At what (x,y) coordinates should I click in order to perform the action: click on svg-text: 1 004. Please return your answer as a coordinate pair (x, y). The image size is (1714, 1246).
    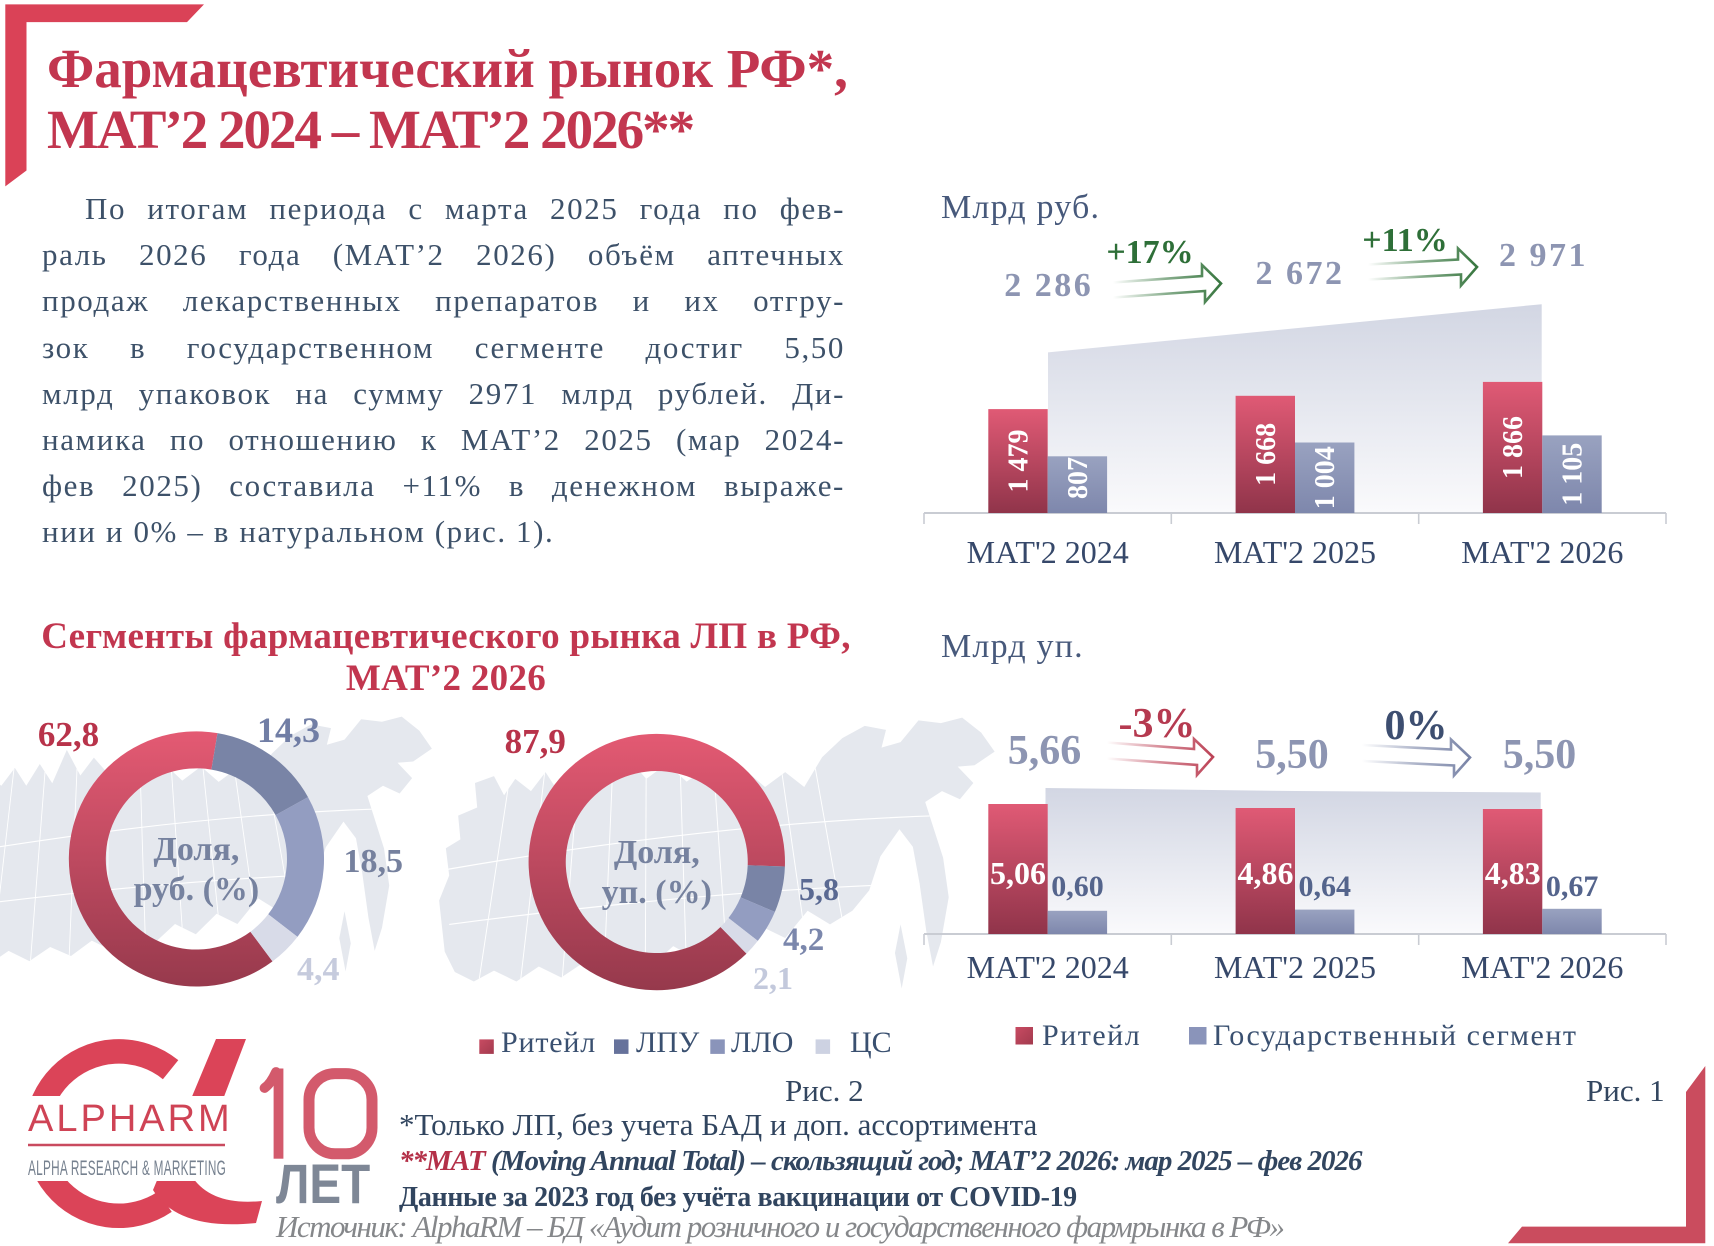
    Looking at the image, I should click on (1325, 477).